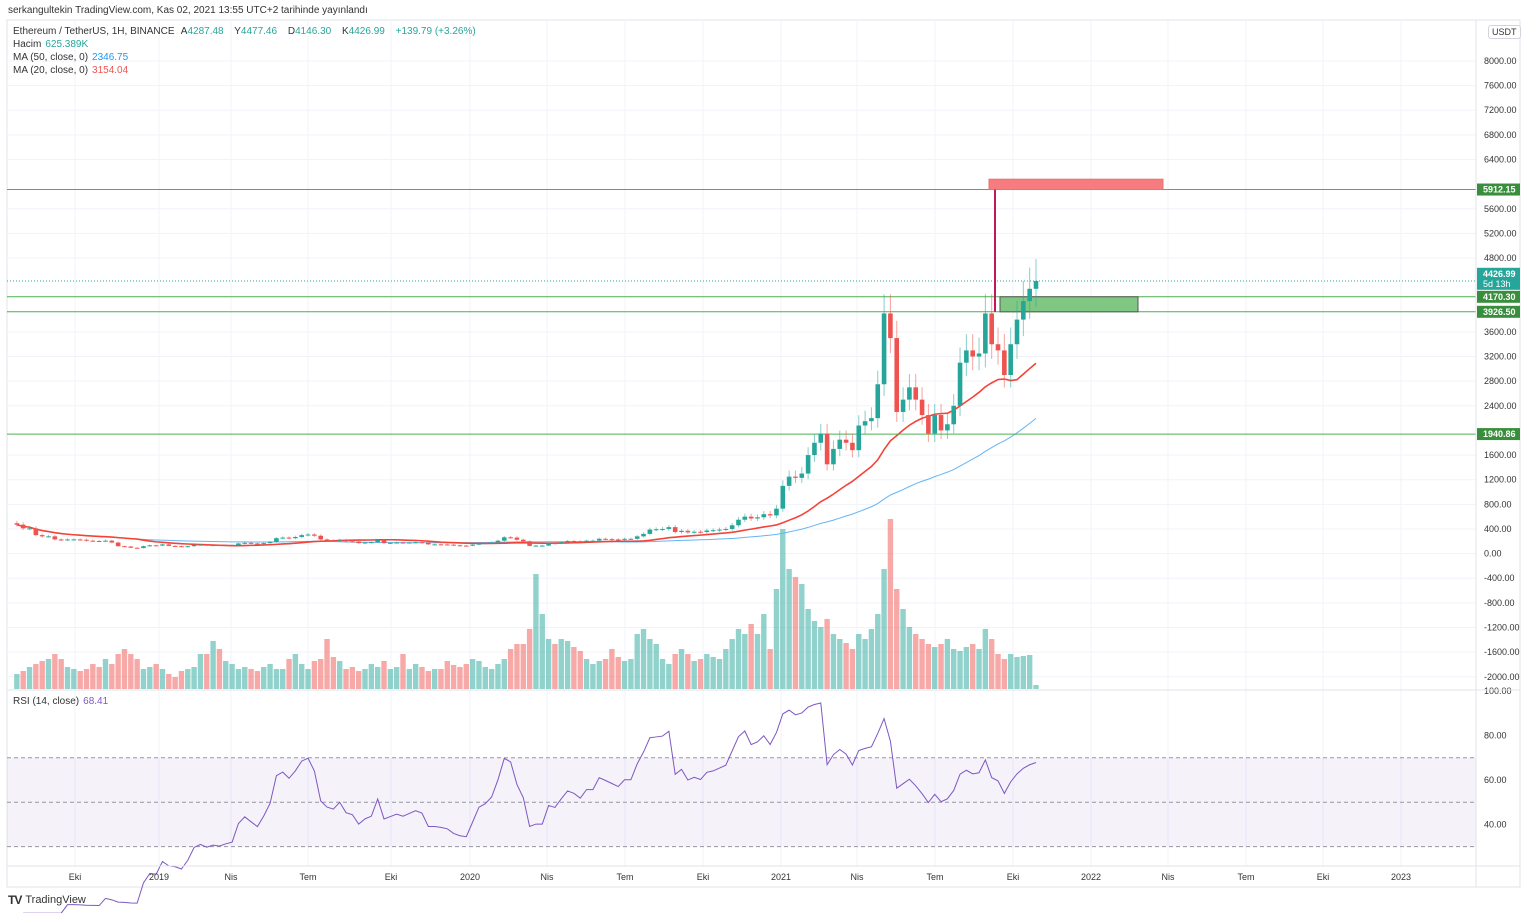 This screenshot has width=1536, height=913. Describe the element at coordinates (55, 900) in the screenshot. I see `brand-name: TradingView` at that location.